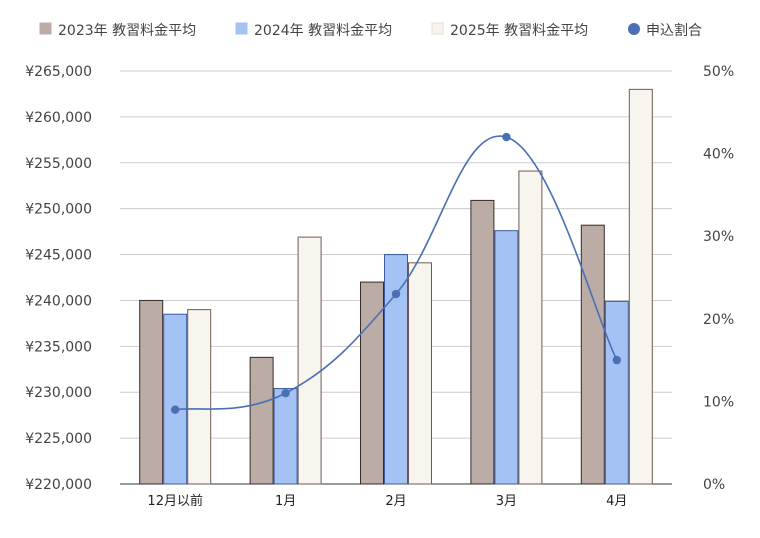  I want to click on legend: 2023年 教習料金平均 2024年 教習料金平均 2025年 教習料金平均 申込割合, so click(370, 30).